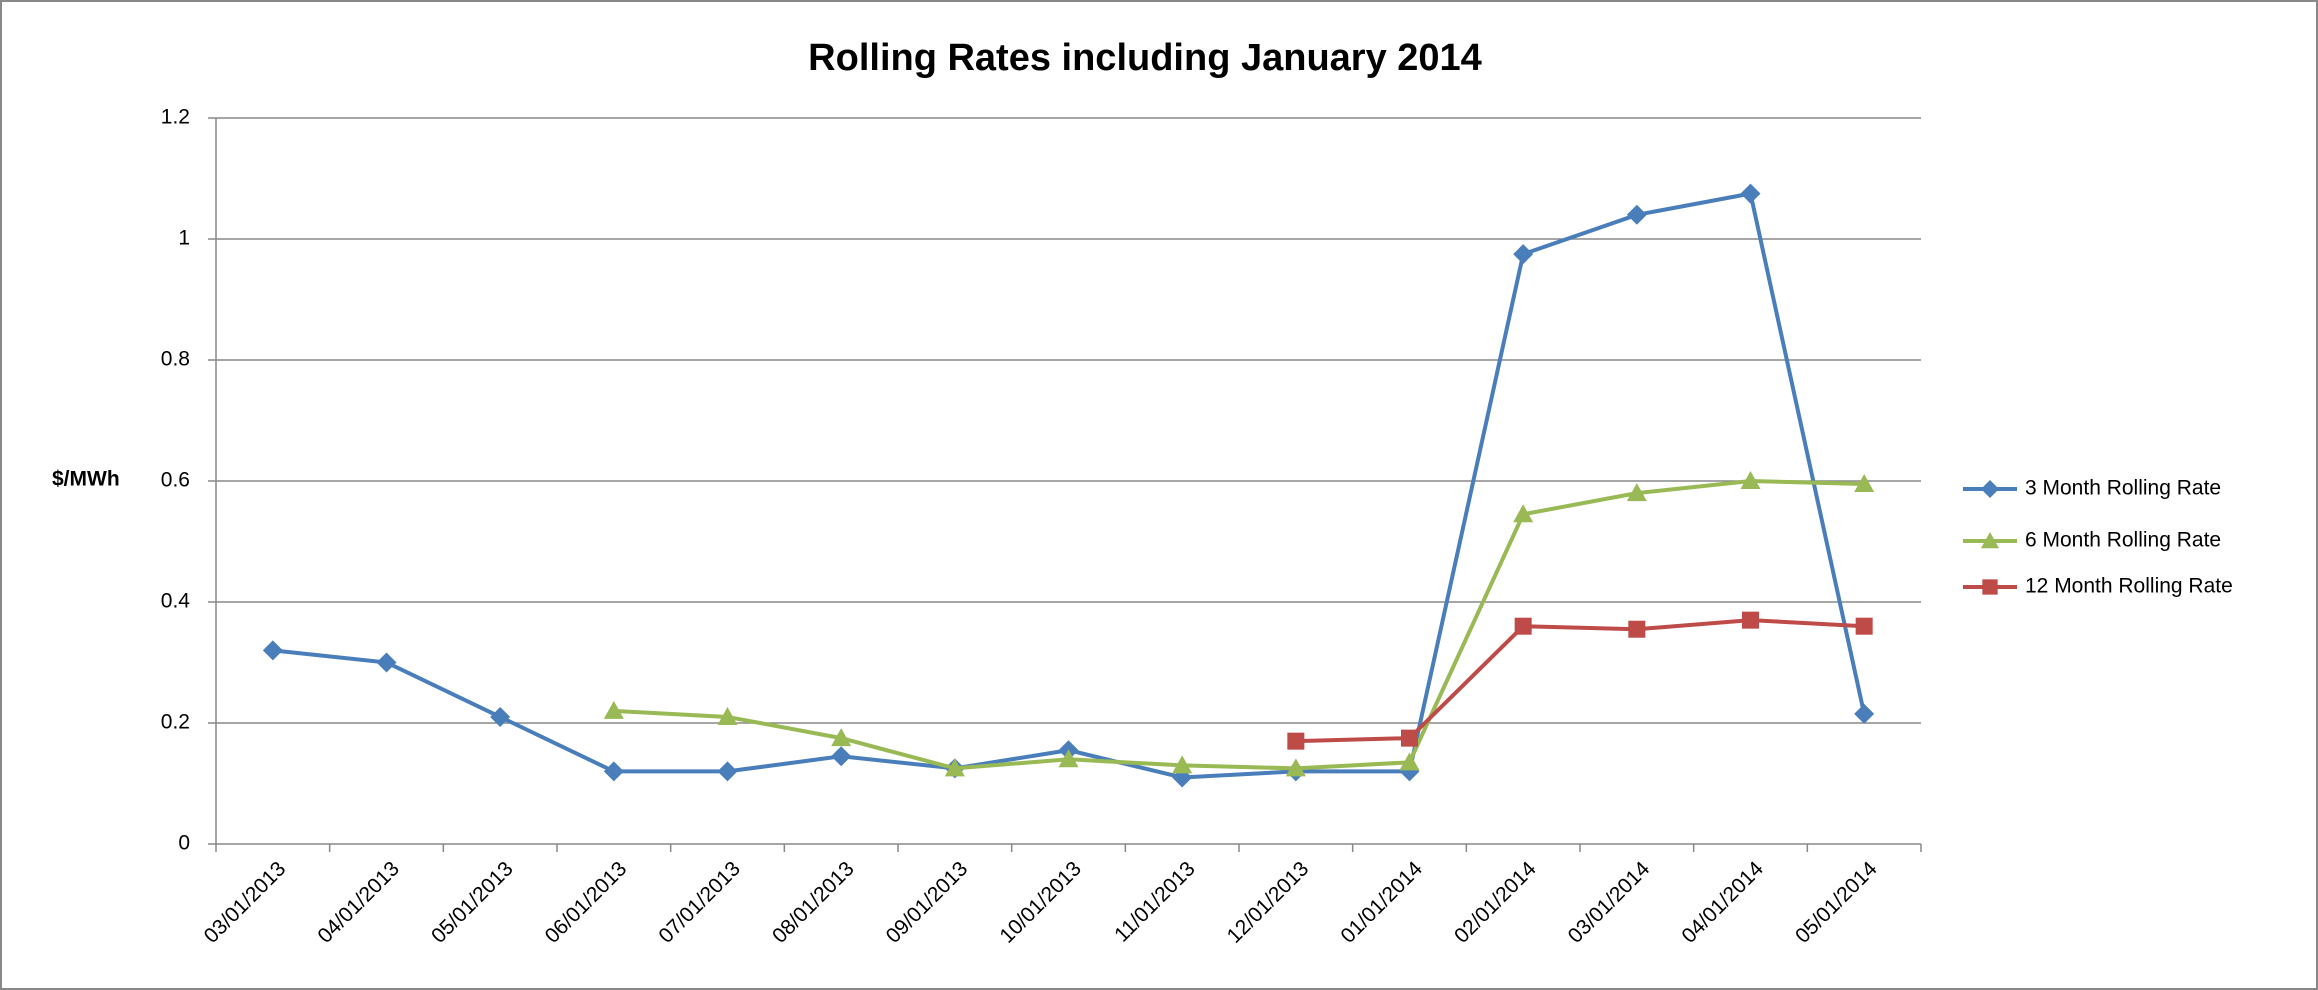 The width and height of the screenshot is (2318, 990). What do you see at coordinates (176, 601) in the screenshot?
I see `y-tick-label: 0.4` at bounding box center [176, 601].